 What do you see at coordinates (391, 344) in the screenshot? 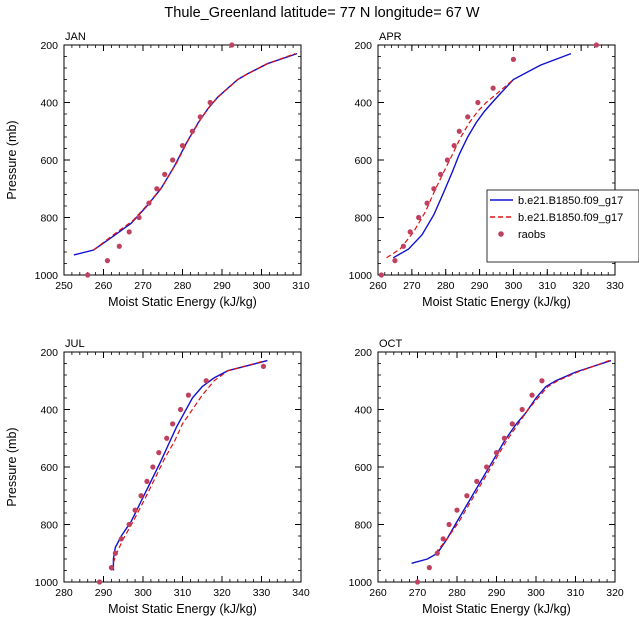
I see `panel-label: OCT` at bounding box center [391, 344].